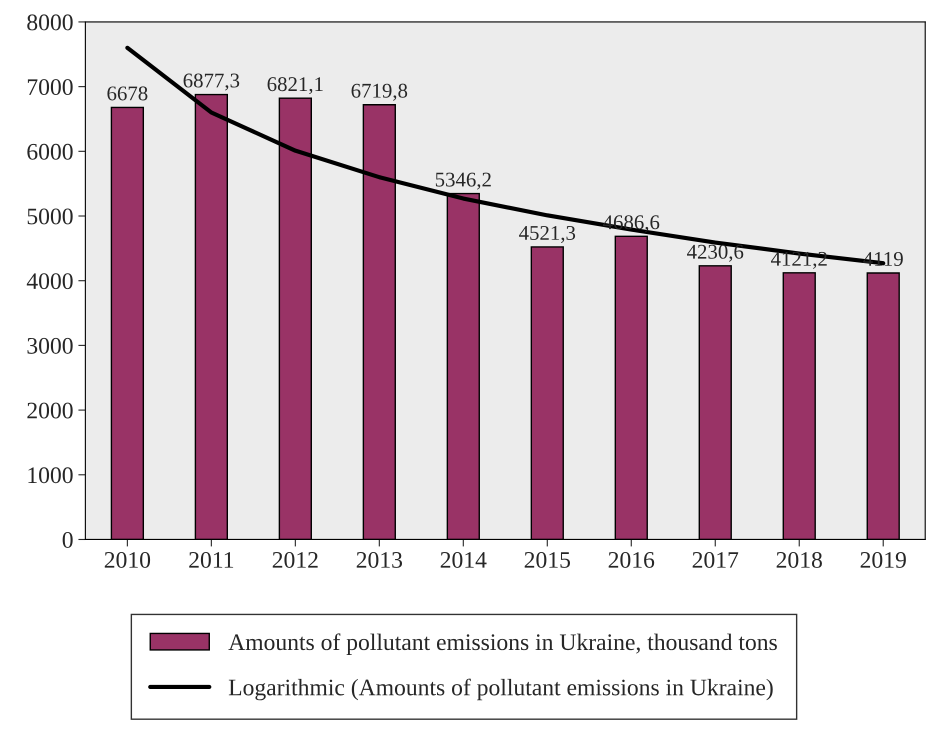 The height and width of the screenshot is (731, 928). Describe the element at coordinates (212, 82) in the screenshot. I see `data-label: 6877,3` at that location.